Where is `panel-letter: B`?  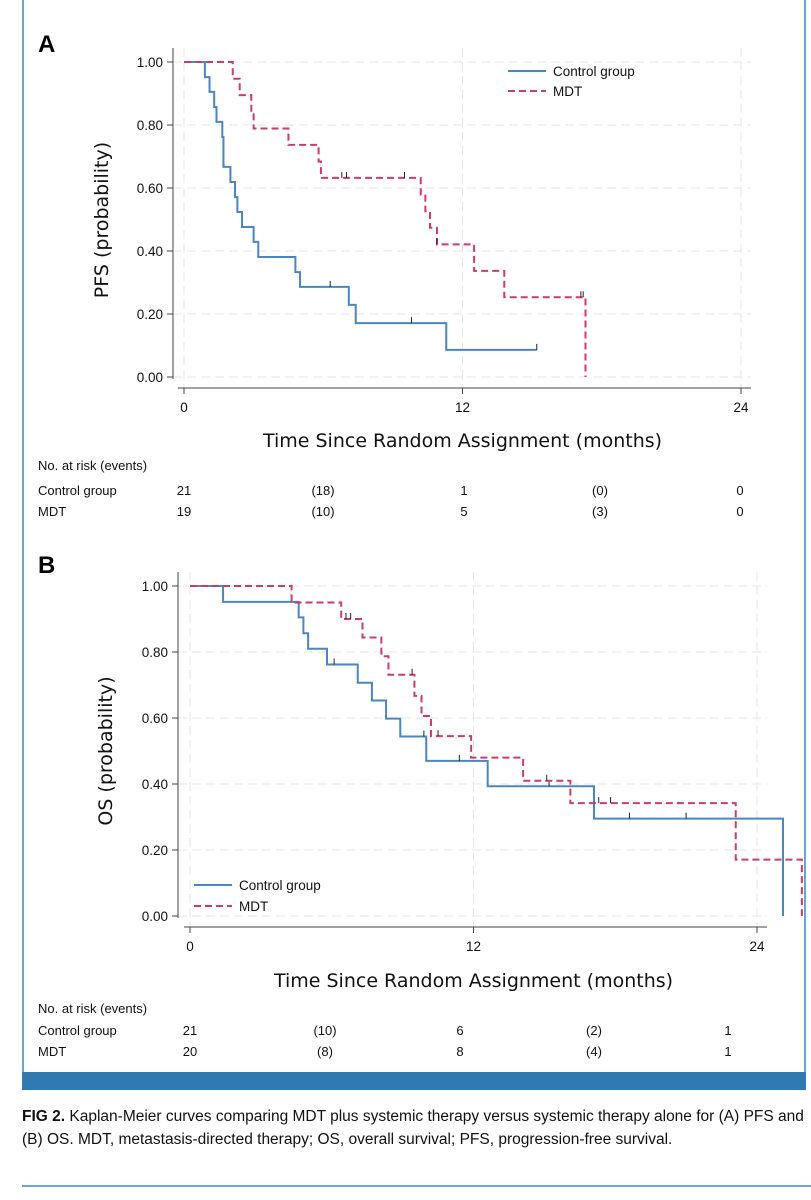
panel-letter: B is located at coordinates (46, 565).